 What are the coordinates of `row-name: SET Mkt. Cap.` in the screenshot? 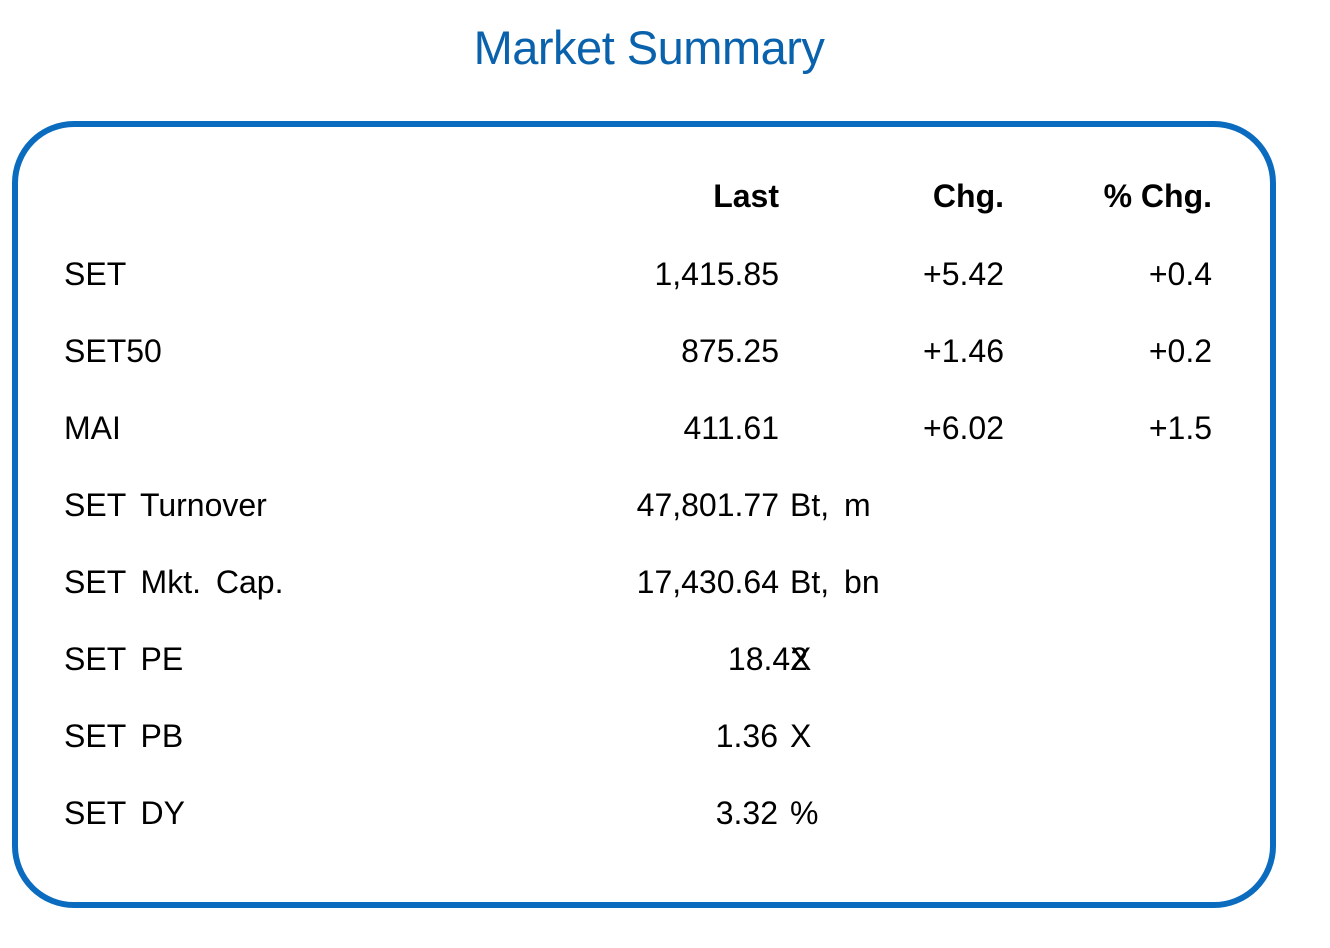 It's located at (174, 582).